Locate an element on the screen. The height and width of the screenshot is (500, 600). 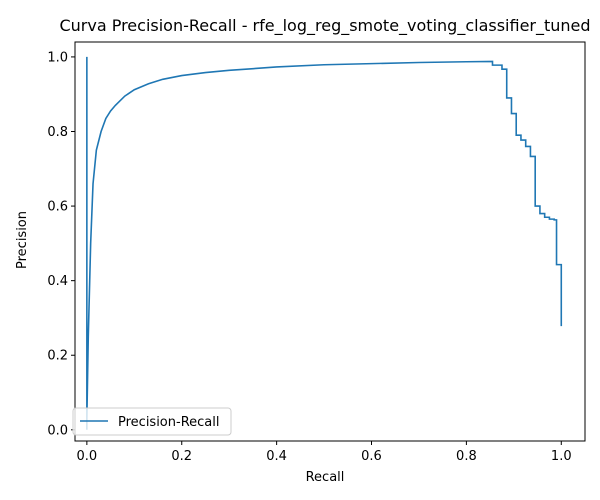
x-tick-label: 0.8 is located at coordinates (466, 456).